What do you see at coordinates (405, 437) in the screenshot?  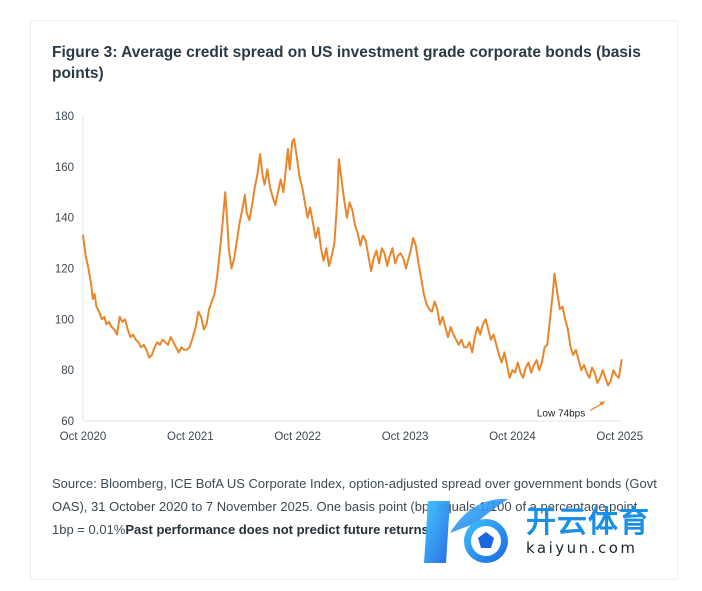 I see `x-tick-label: Oct 2023` at bounding box center [405, 437].